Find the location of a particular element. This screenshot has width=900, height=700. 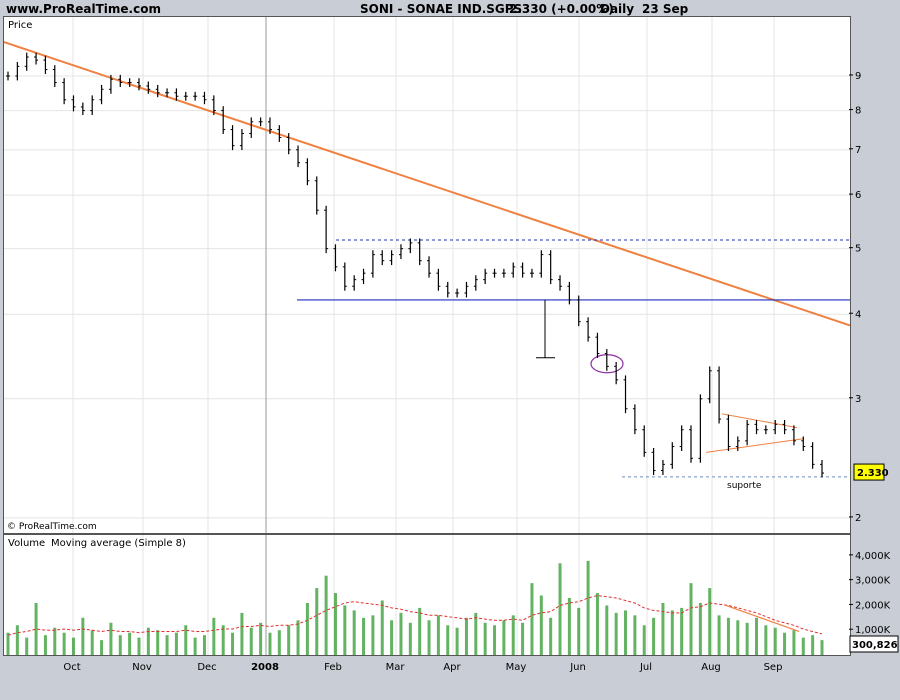

price-tick-label: 3 is located at coordinates (858, 399).